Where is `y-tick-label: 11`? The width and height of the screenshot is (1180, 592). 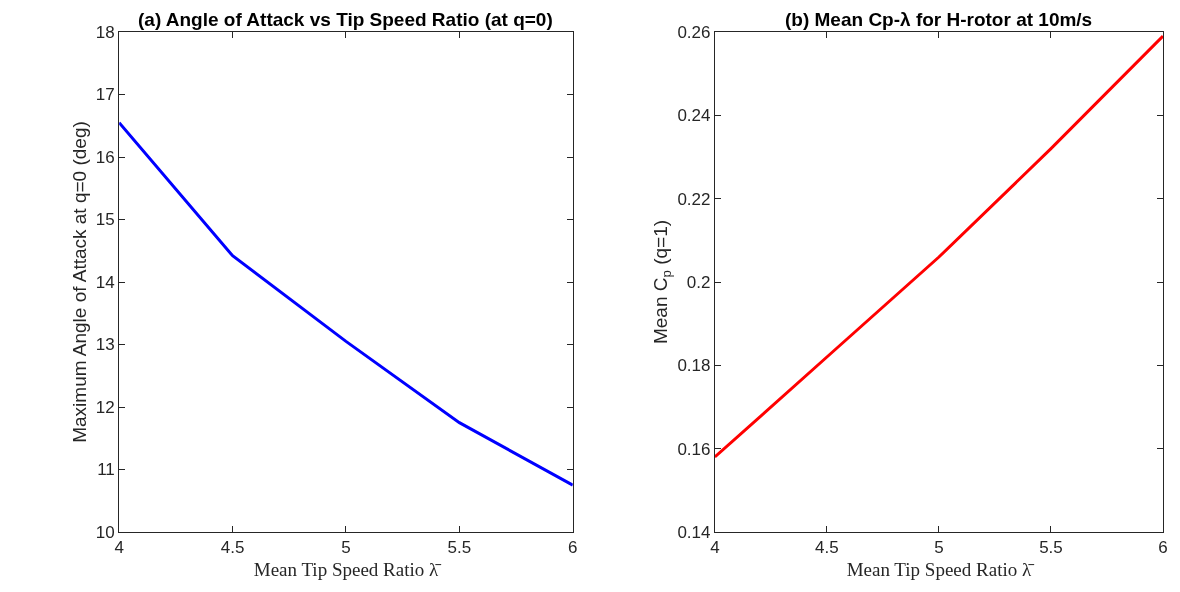
y-tick-label: 11 is located at coordinates (106, 470).